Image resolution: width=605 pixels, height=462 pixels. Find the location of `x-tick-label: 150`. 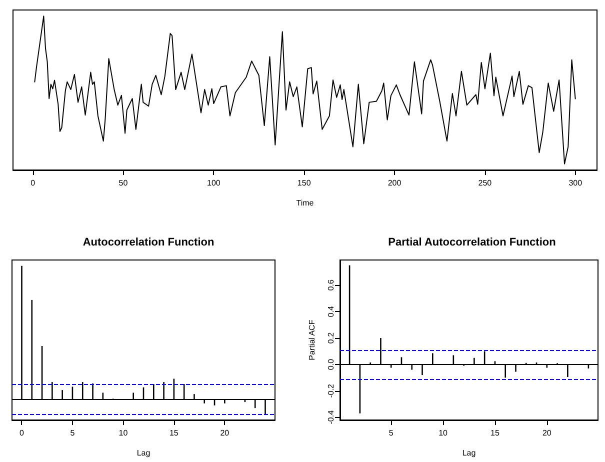

x-tick-label: 150 is located at coordinates (304, 183).